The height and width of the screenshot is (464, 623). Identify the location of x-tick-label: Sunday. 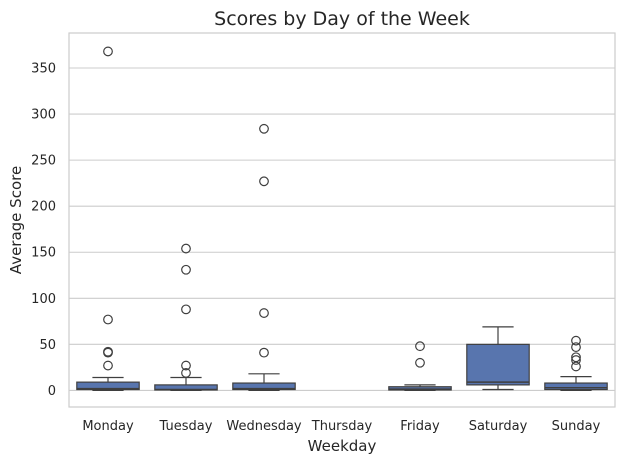
(576, 426).